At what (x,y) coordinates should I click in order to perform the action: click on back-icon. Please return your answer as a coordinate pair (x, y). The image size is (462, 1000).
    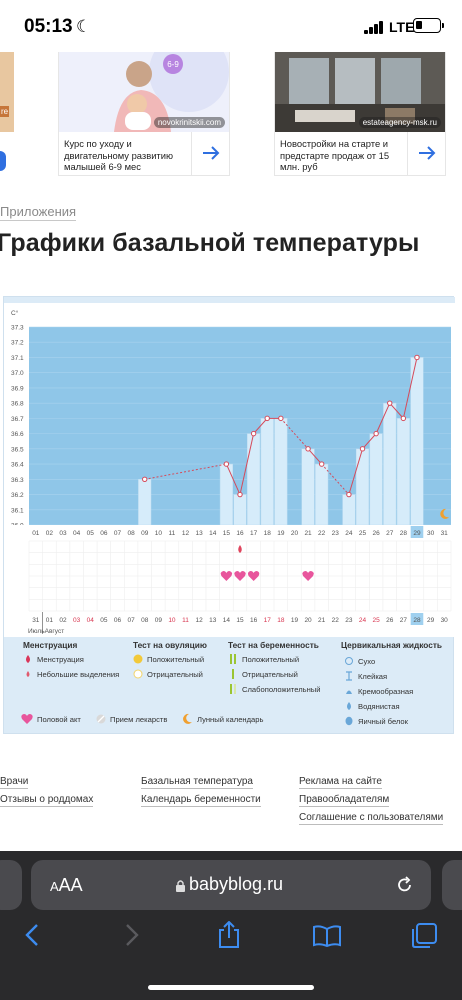
    Looking at the image, I should click on (32, 935).